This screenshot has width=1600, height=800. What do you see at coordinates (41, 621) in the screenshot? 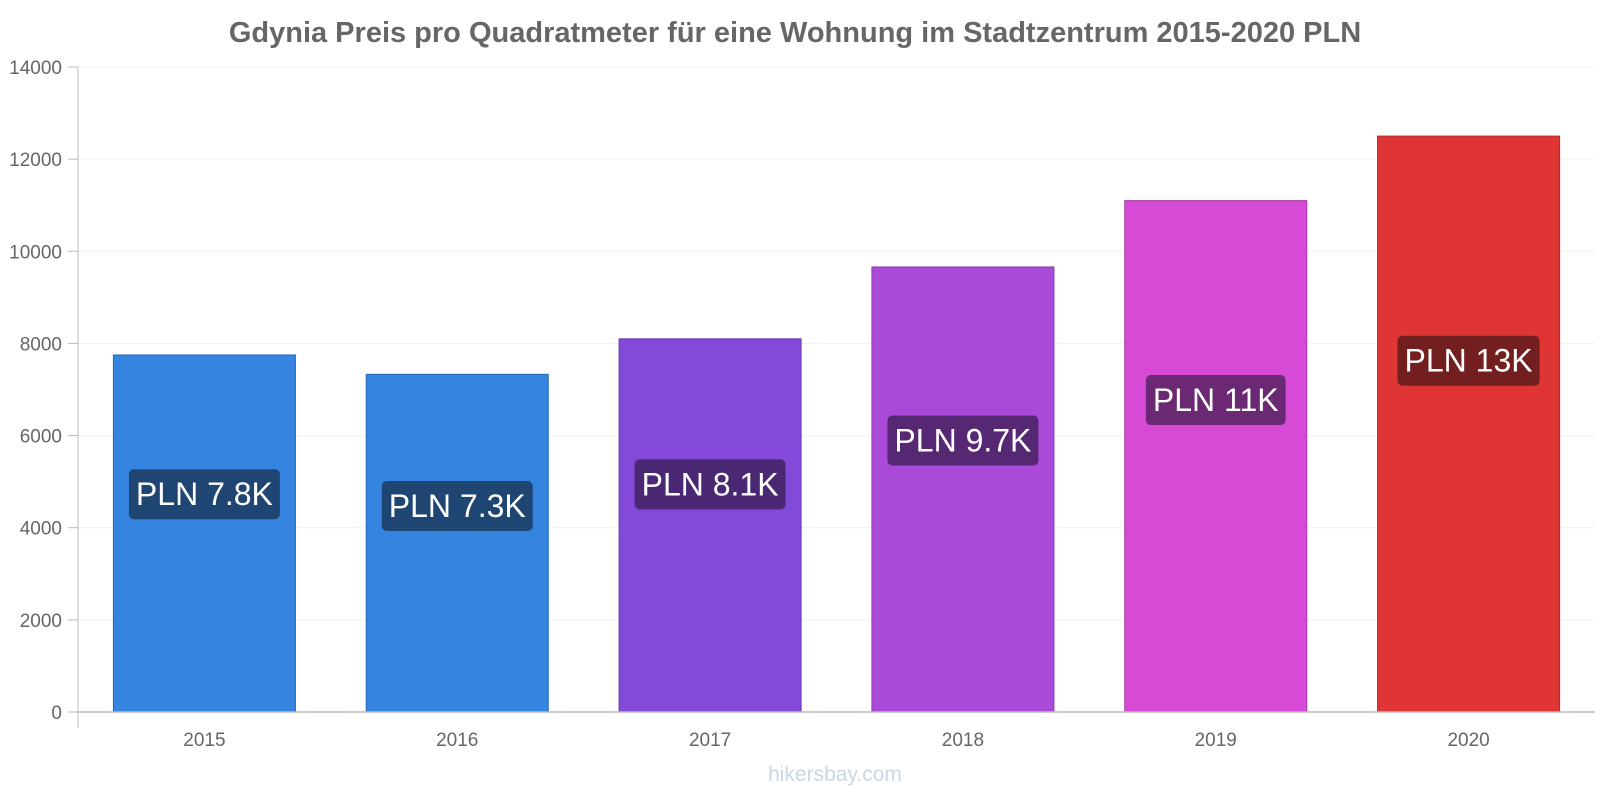
I see `y-tick-label: 2000` at bounding box center [41, 621].